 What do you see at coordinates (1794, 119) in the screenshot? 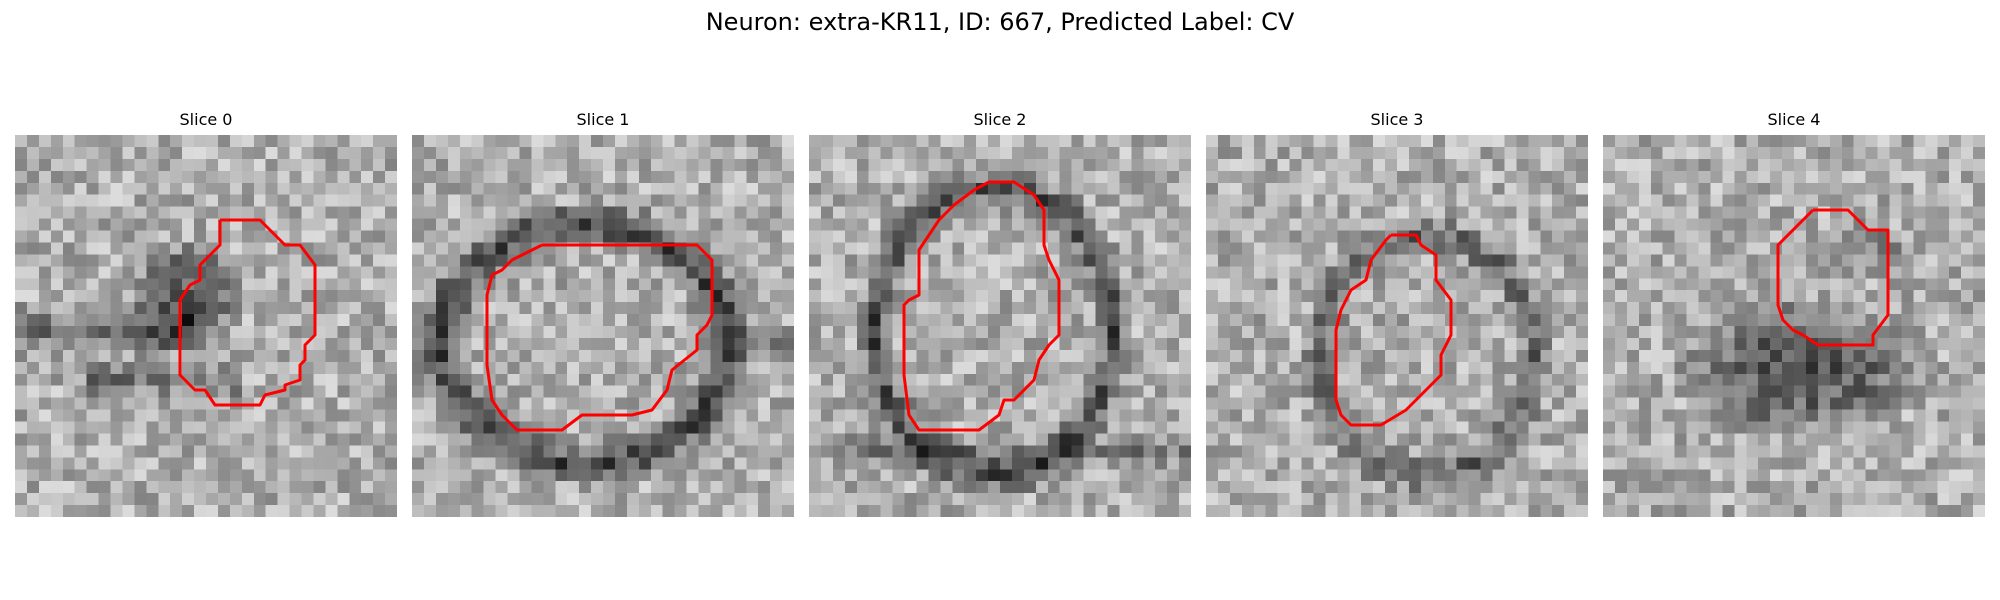
I see `slice-title-4: Slice 4` at bounding box center [1794, 119].